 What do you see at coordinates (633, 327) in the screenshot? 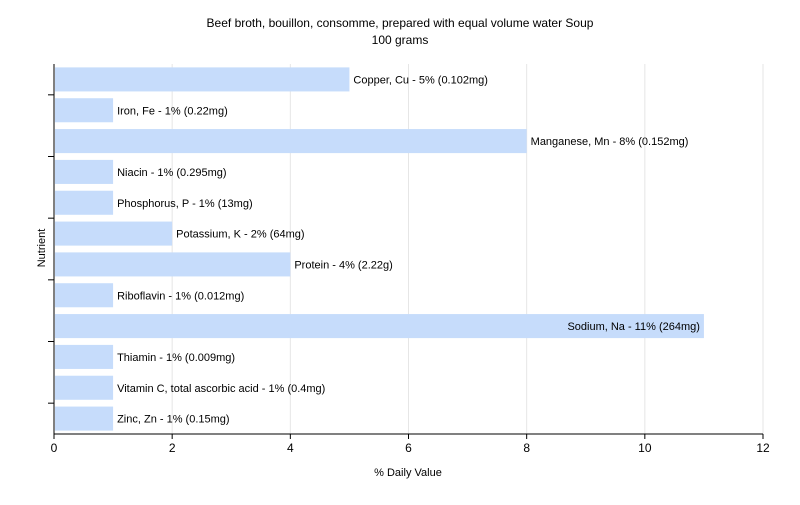
I see `data-label: Sodium, Na - 11% (264mg)` at bounding box center [633, 327].